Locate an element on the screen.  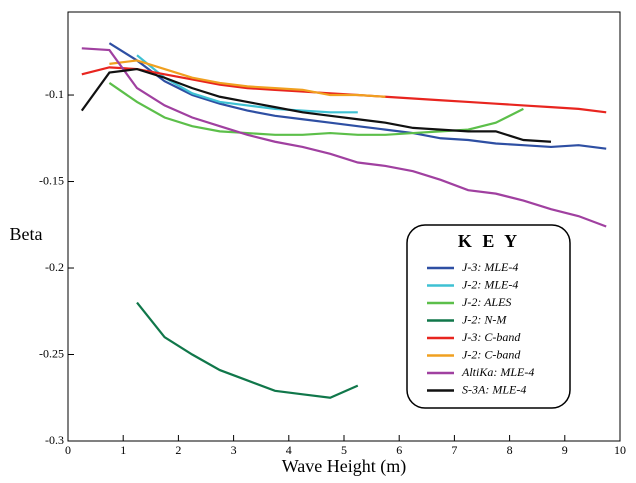
x-axis-label: Wave Height (m) is located at coordinates (344, 466).